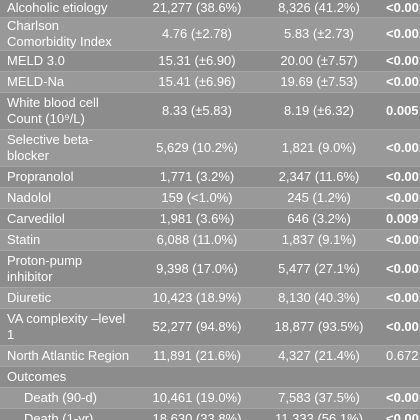 Image resolution: width=420 pixels, height=420 pixels. I want to click on row-label: VA complexity –level 1, so click(66, 326).